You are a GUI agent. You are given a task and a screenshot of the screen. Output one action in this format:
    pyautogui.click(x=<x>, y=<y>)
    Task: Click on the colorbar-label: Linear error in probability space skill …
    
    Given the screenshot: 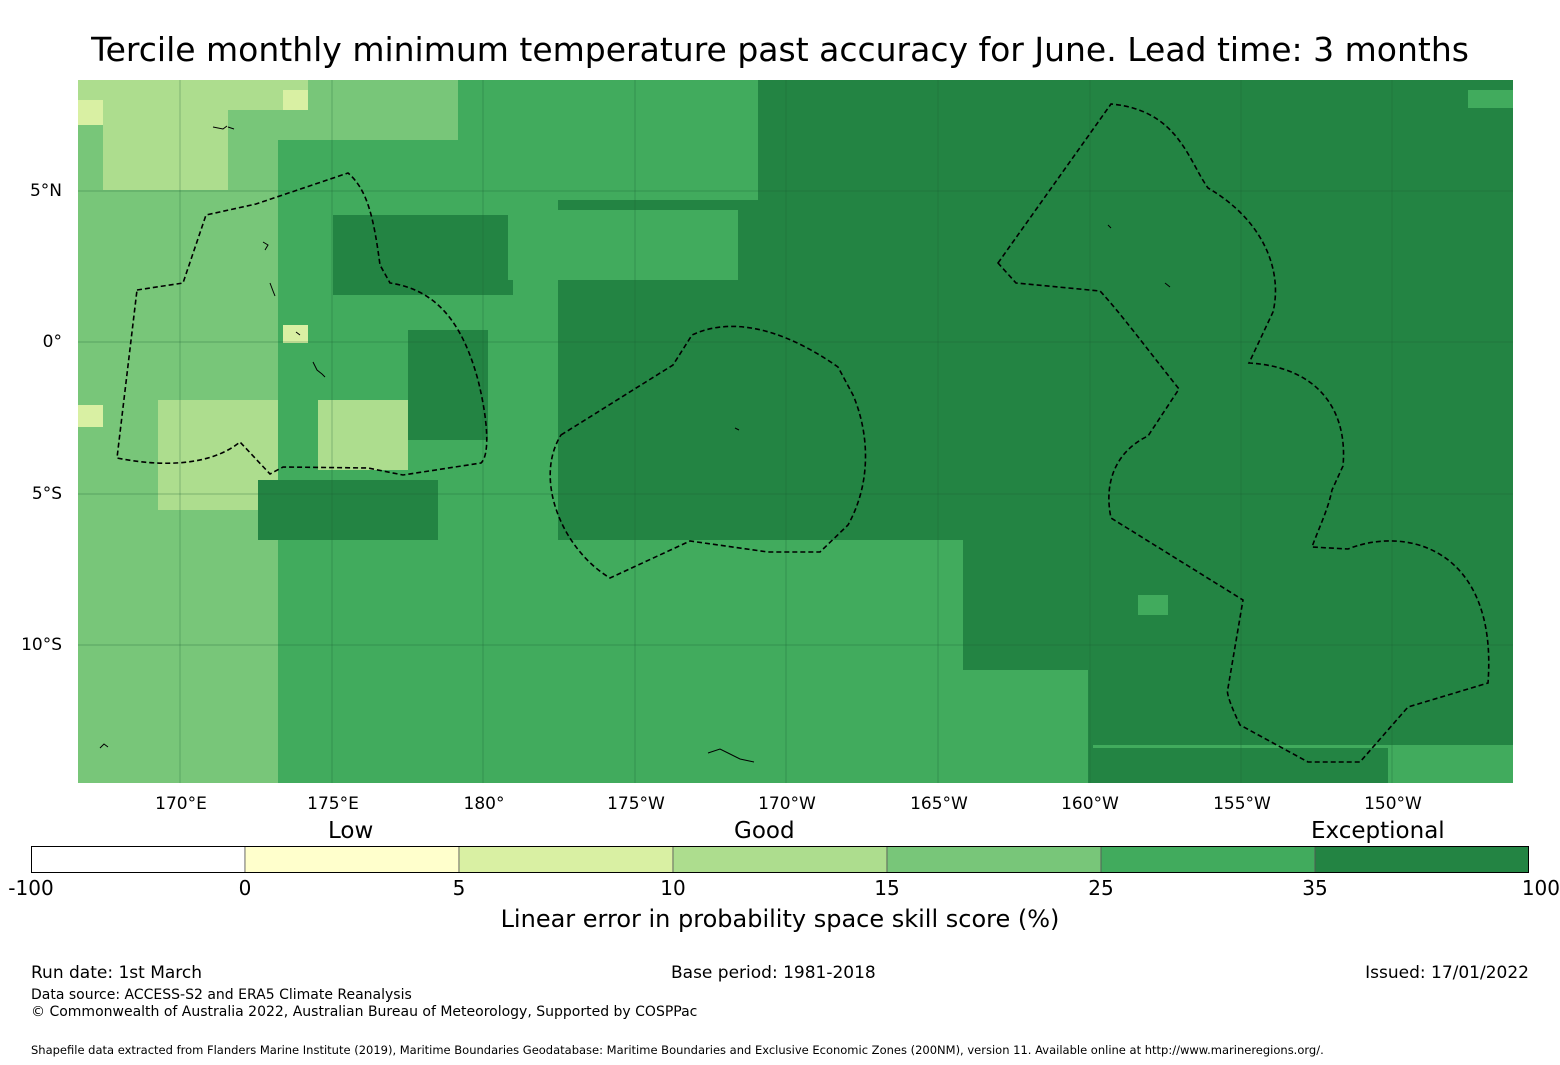 What is the action you would take?
    pyautogui.click(x=780, y=919)
    